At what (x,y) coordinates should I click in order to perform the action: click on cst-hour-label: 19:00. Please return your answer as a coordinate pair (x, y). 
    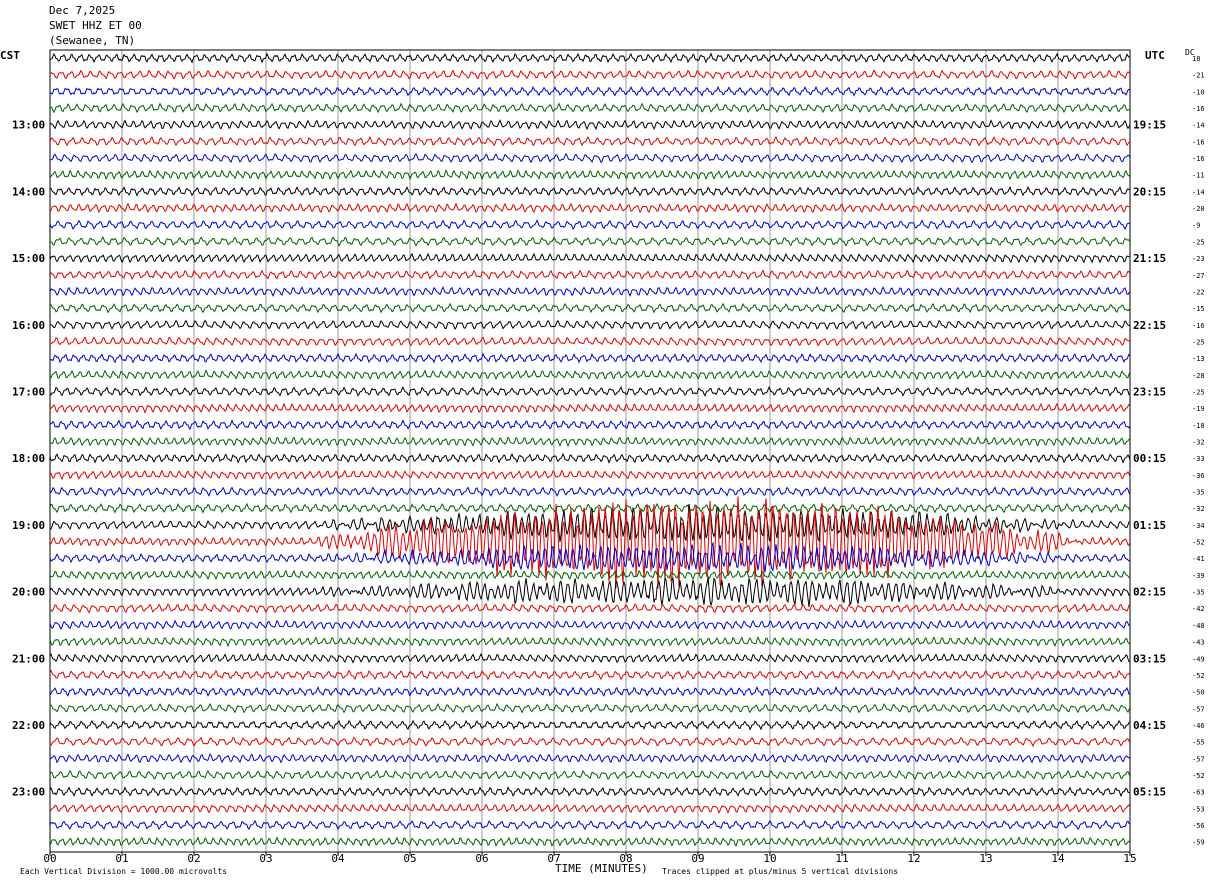
    Looking at the image, I should click on (28, 525).